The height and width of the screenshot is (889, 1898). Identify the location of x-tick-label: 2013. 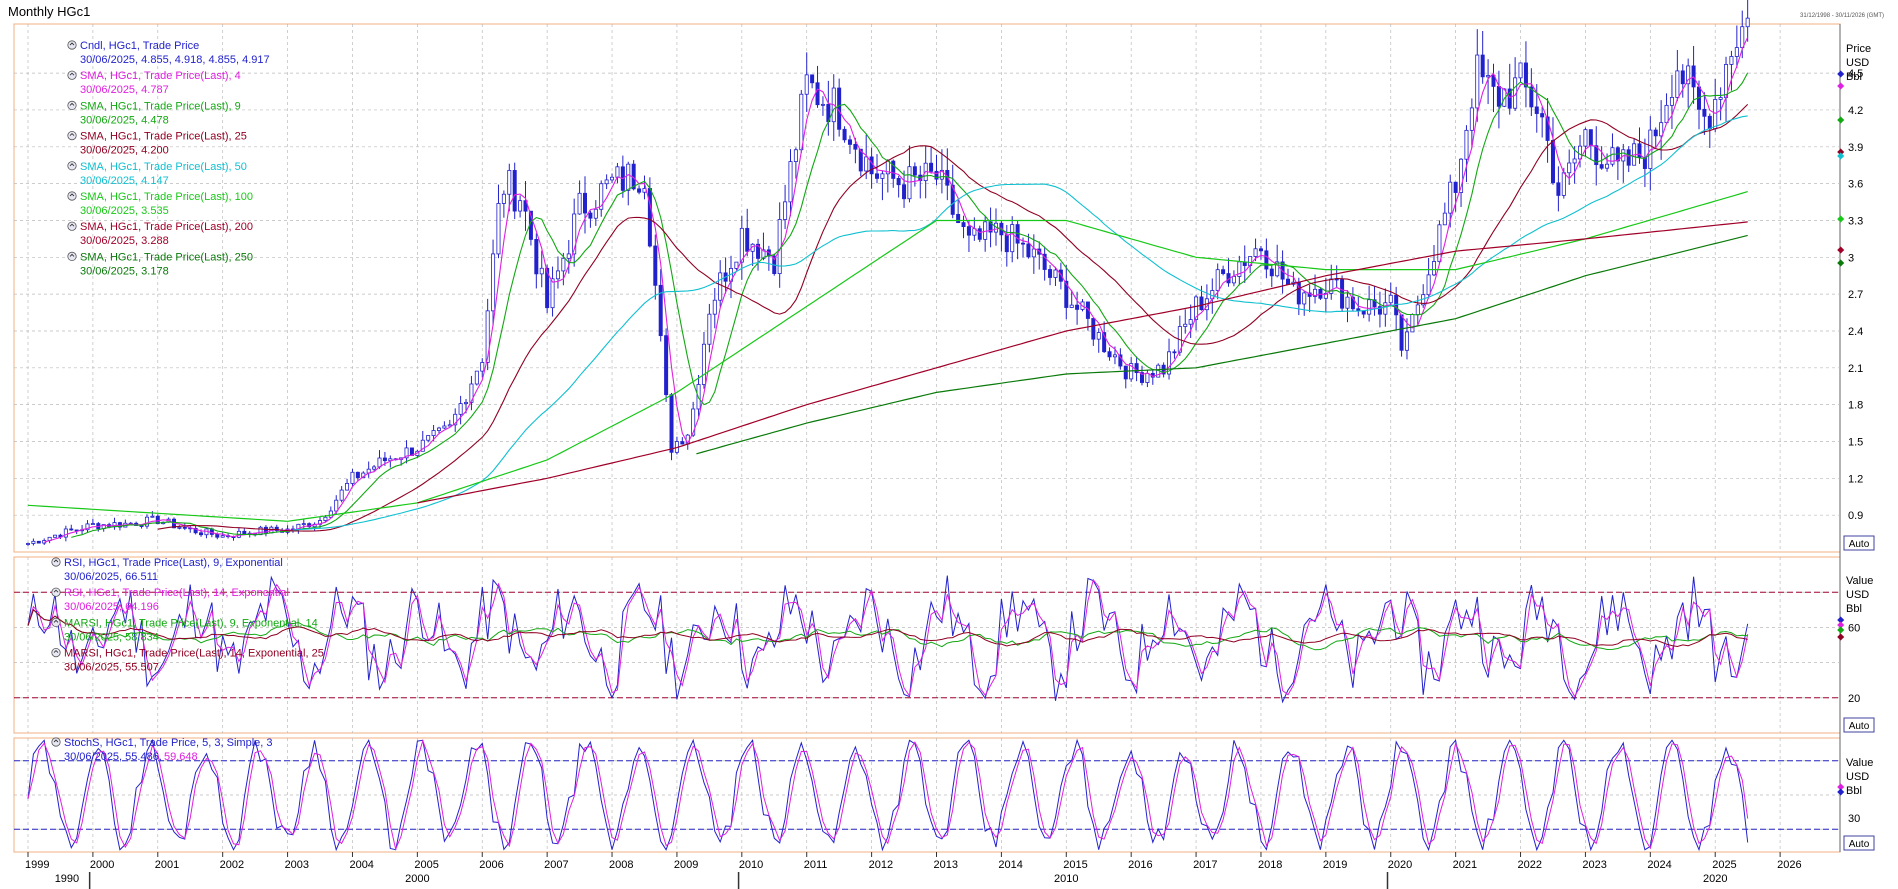
(946, 865).